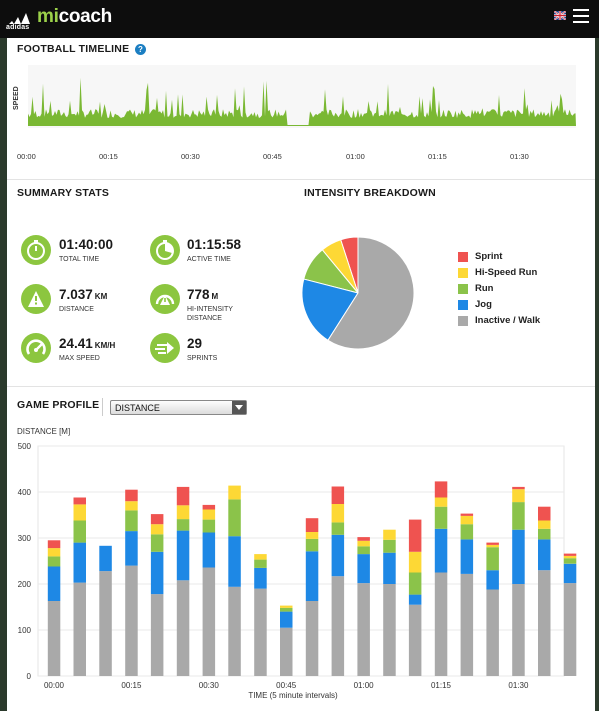  I want to click on micoach-logo: micoach, so click(74, 17).